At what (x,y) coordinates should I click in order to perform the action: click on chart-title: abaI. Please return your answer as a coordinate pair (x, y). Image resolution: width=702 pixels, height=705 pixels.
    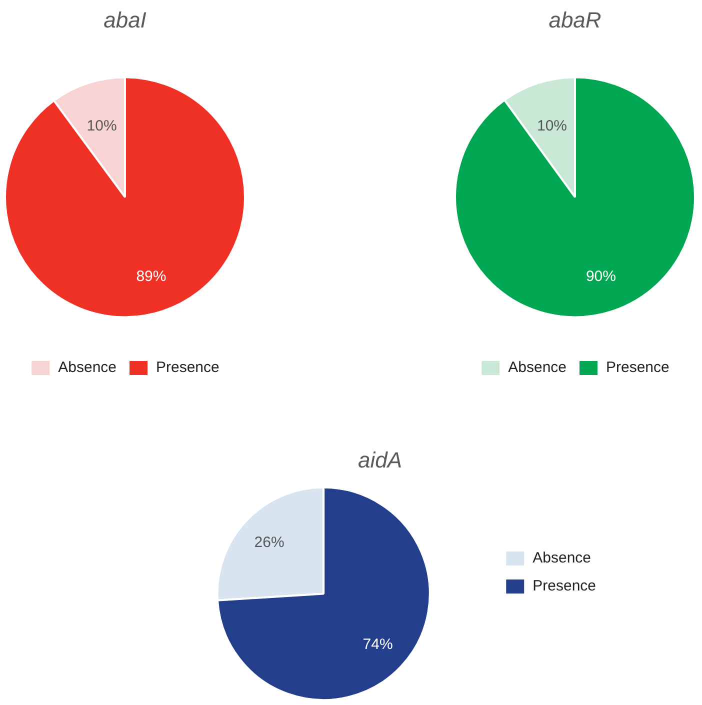
    Looking at the image, I should click on (125, 19).